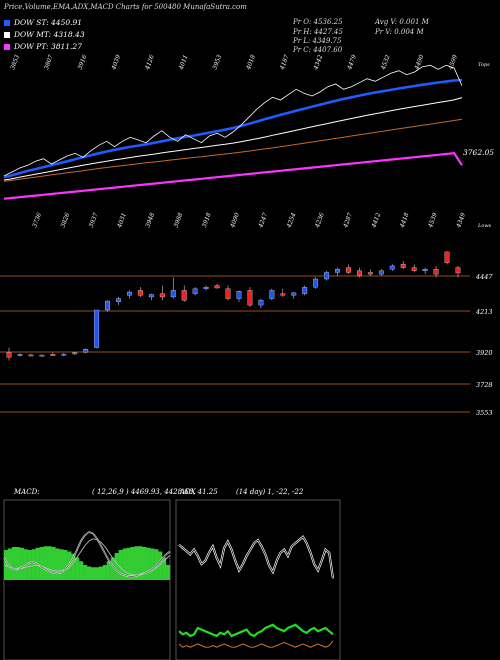 This screenshot has height=660, width=500. Describe the element at coordinates (318, 63) in the screenshot. I see `top-tick-label: 4342` at that location.